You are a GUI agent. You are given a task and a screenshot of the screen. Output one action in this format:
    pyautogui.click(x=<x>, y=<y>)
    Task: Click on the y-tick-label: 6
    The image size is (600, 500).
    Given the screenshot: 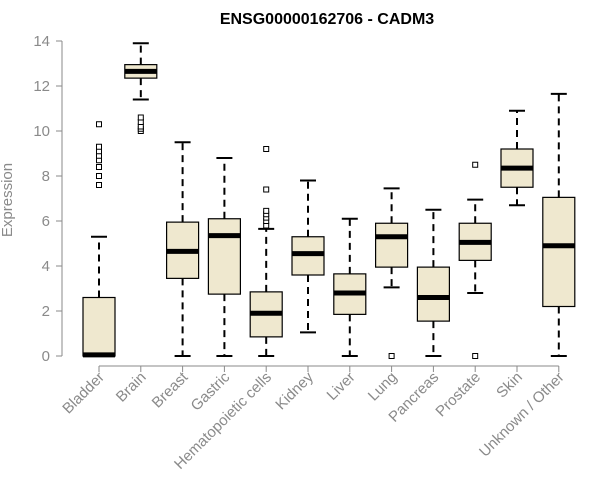 What is the action you would take?
    pyautogui.click(x=46, y=221)
    